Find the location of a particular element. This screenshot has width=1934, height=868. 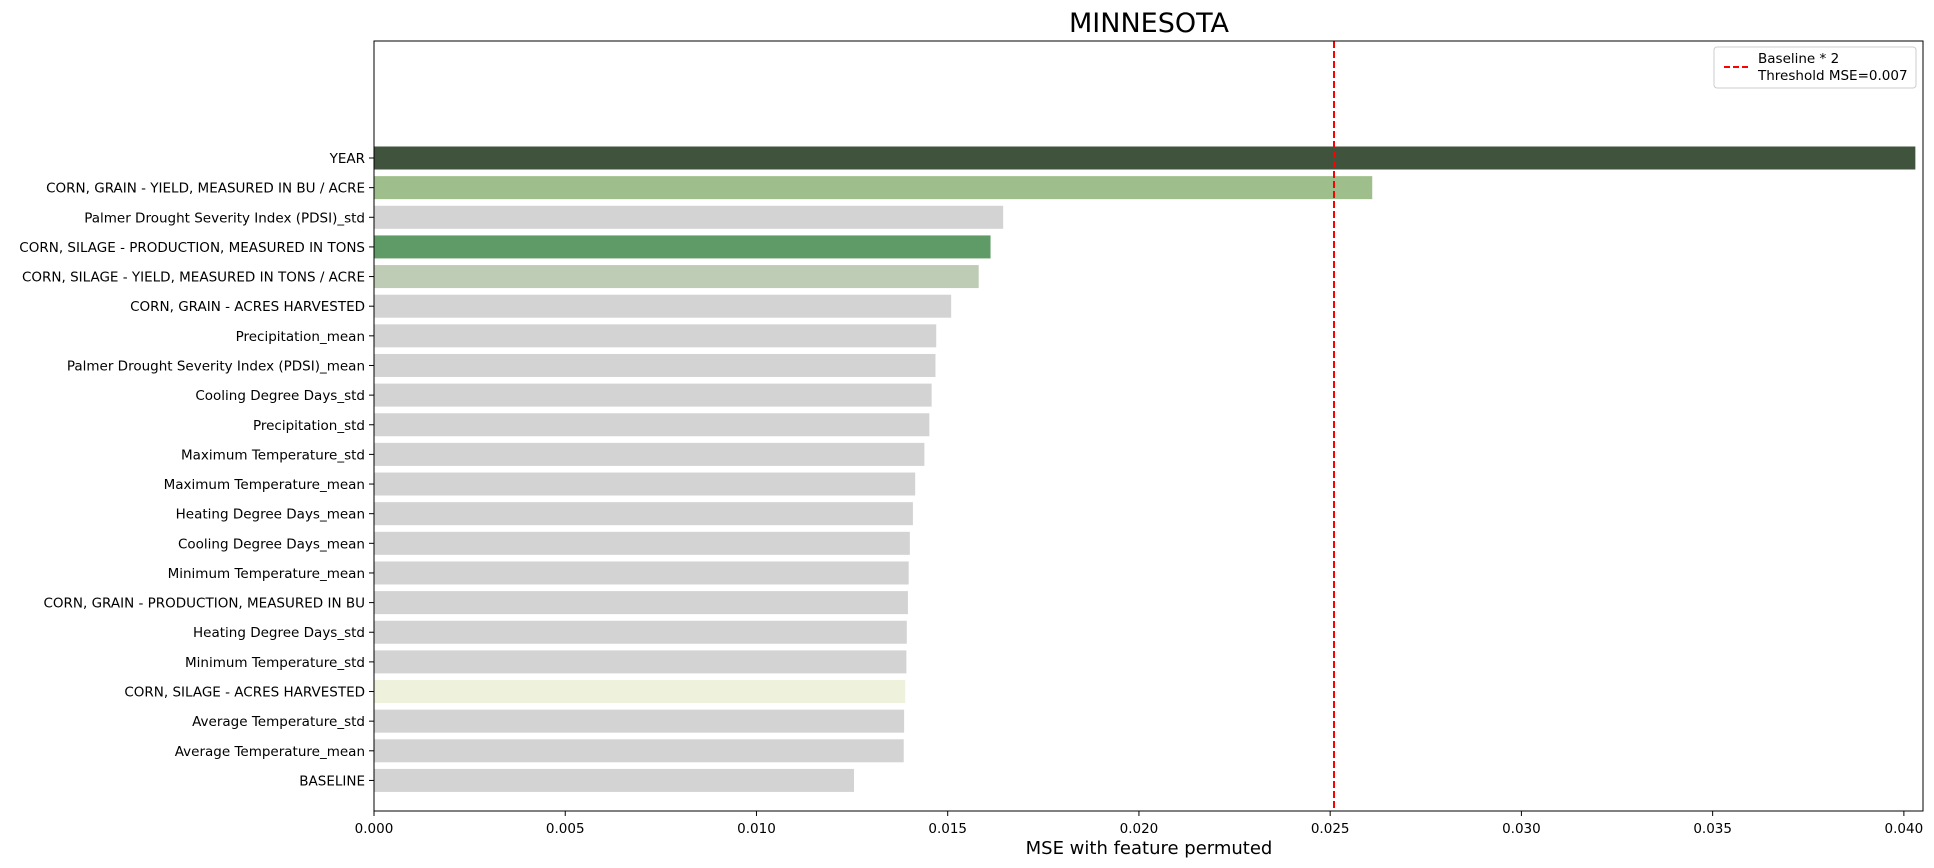

x-tick-label: 0.030 is located at coordinates (1521, 829).